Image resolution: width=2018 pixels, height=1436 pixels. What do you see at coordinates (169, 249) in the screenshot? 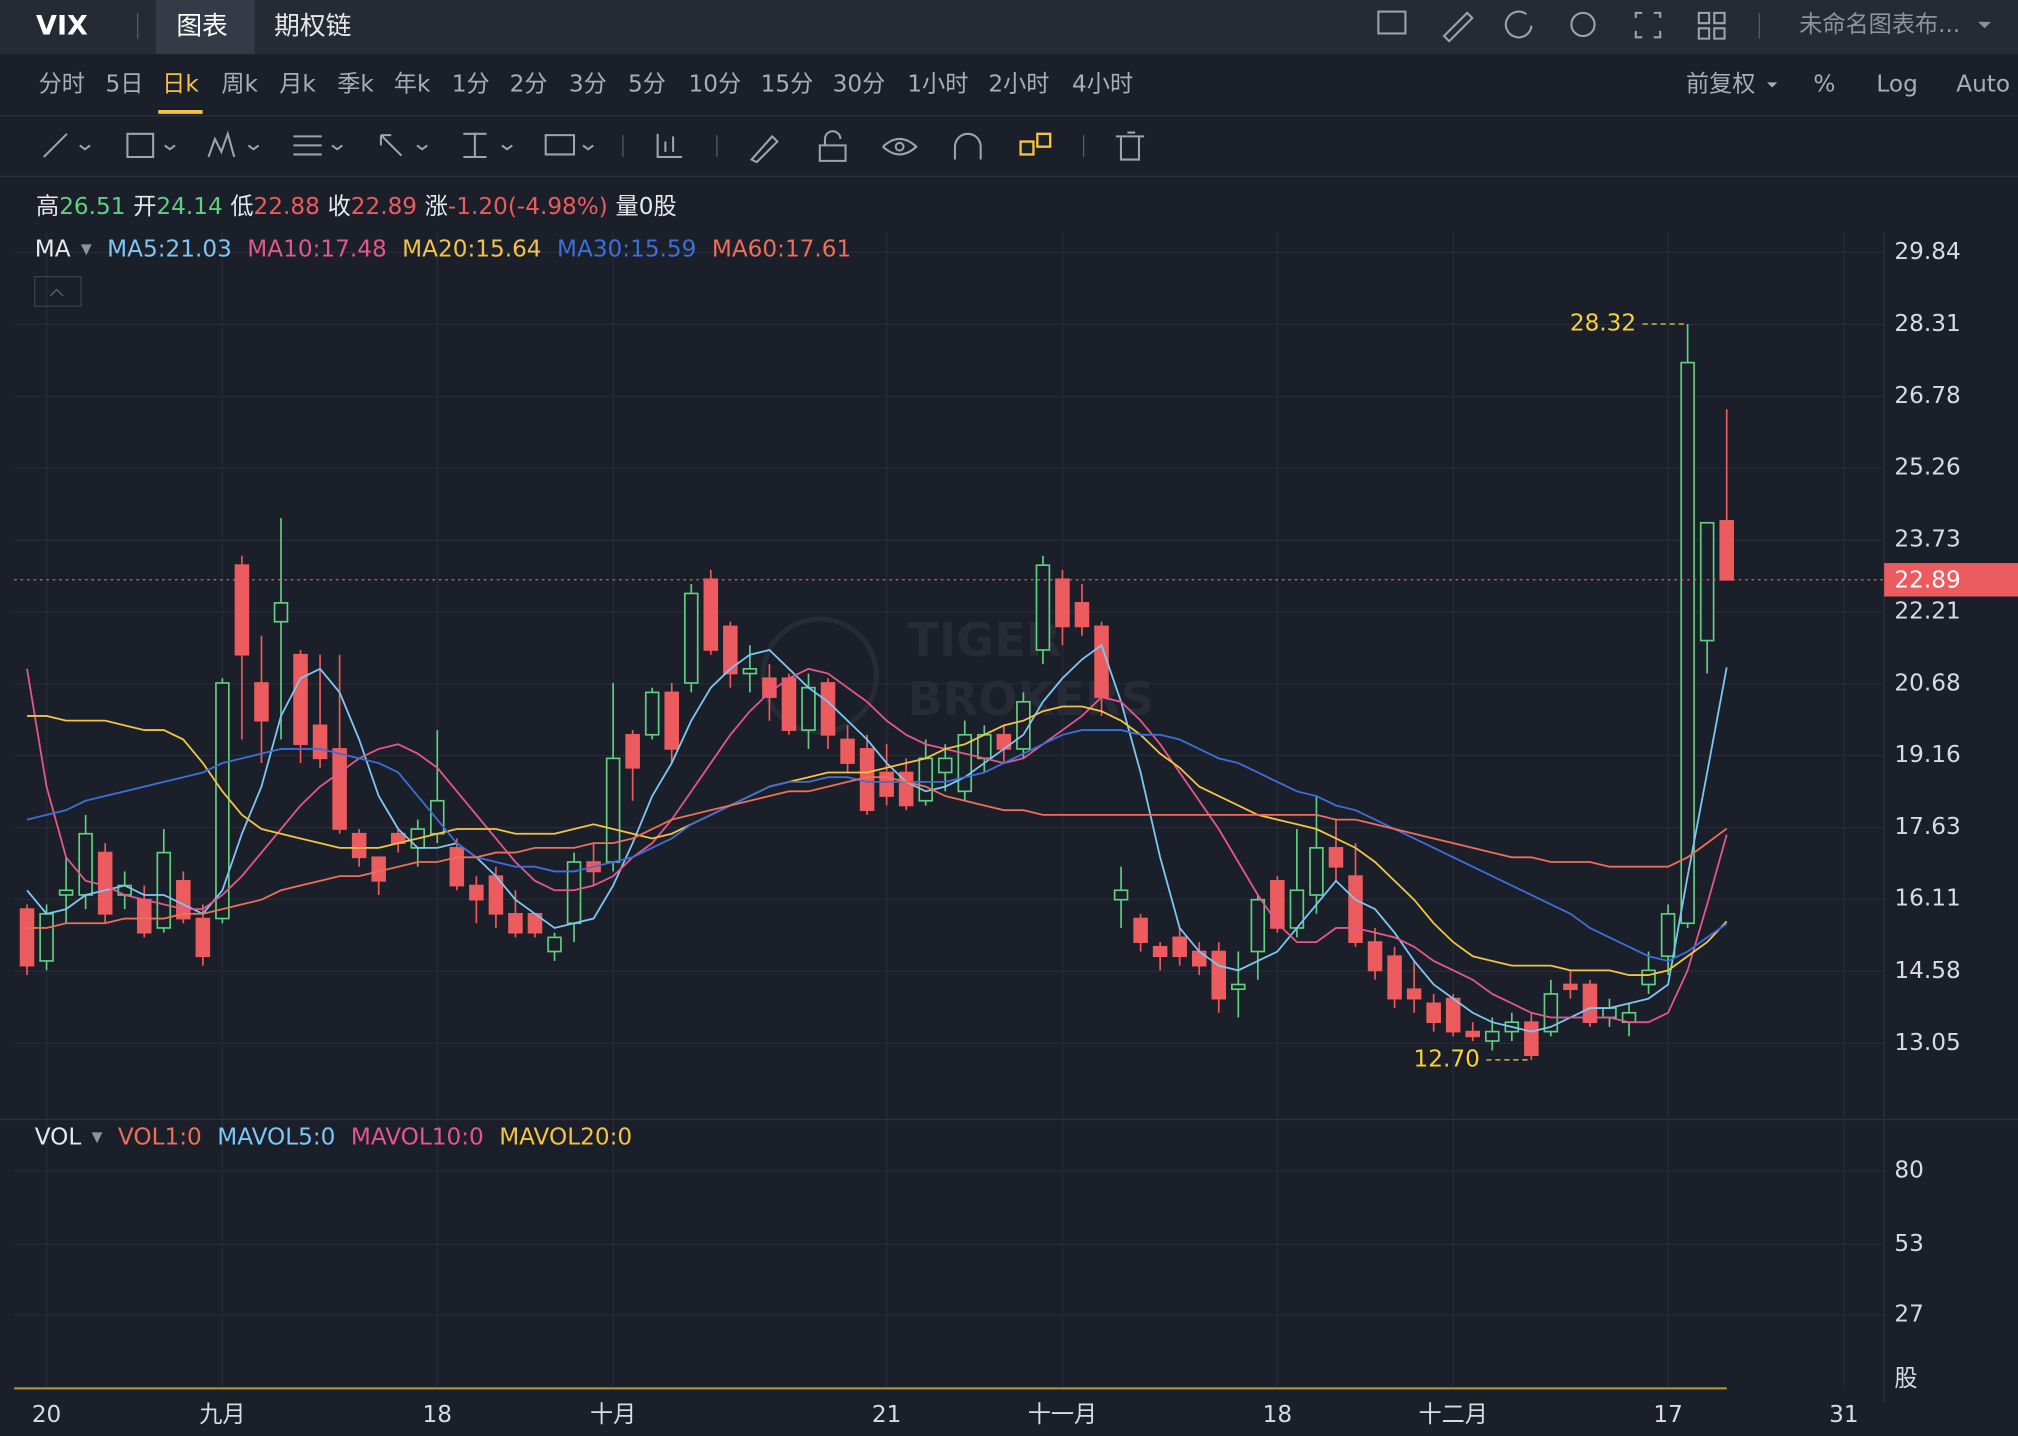
I see `legend-entry: MA5:21.03` at bounding box center [169, 249].